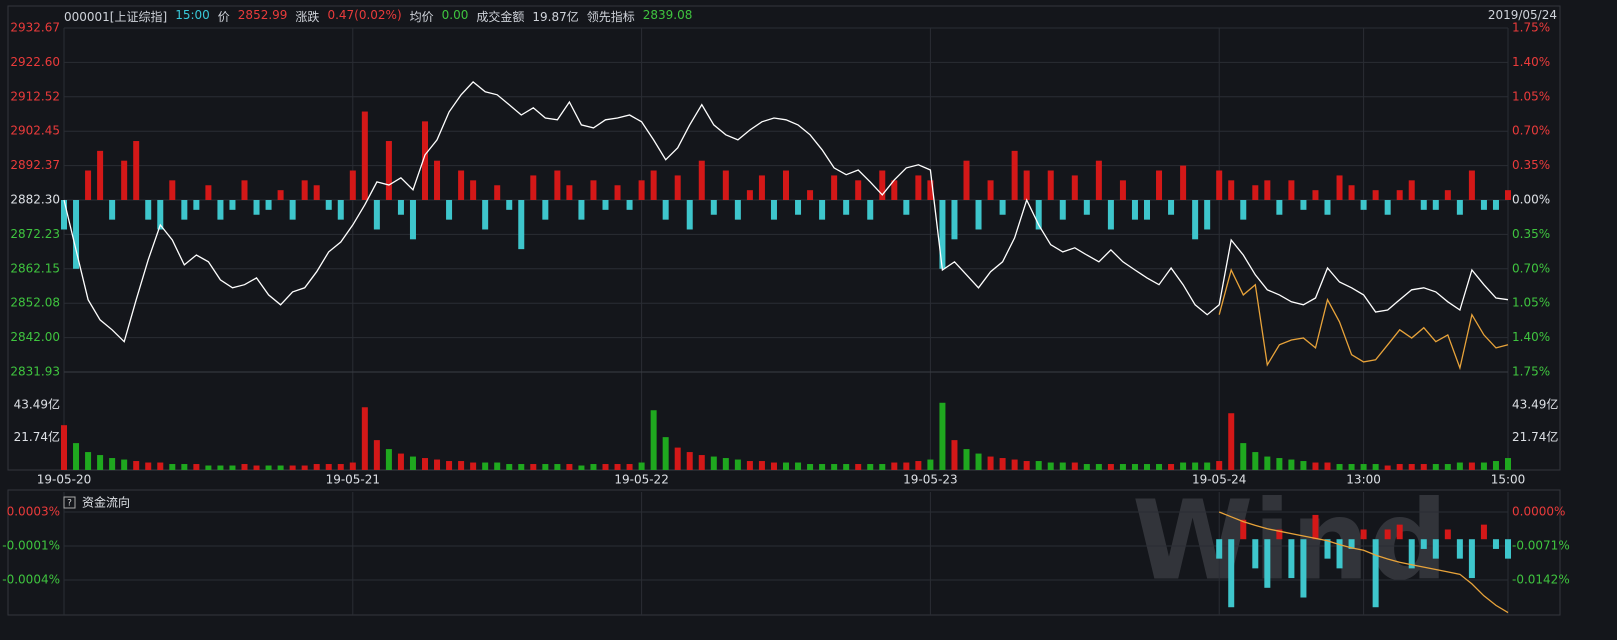 This screenshot has height=640, width=1617. I want to click on y2-tick-label: -0.0071%, so click(1541, 546).